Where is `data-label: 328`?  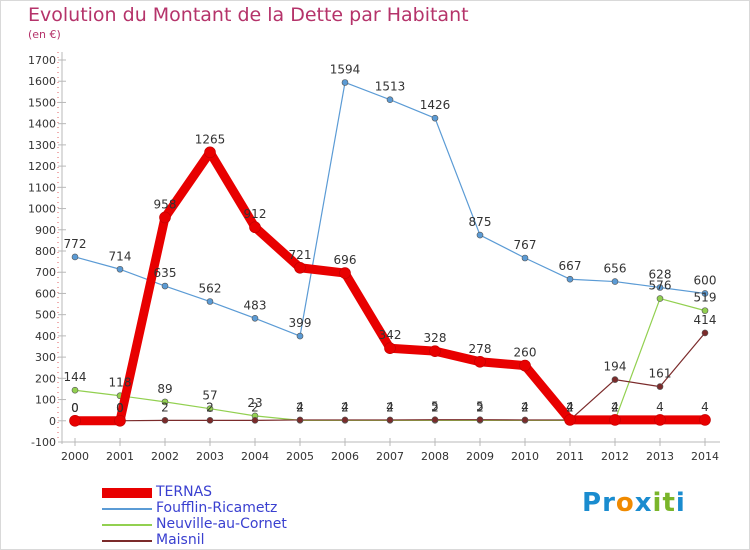
data-label: 328 is located at coordinates (435, 338).